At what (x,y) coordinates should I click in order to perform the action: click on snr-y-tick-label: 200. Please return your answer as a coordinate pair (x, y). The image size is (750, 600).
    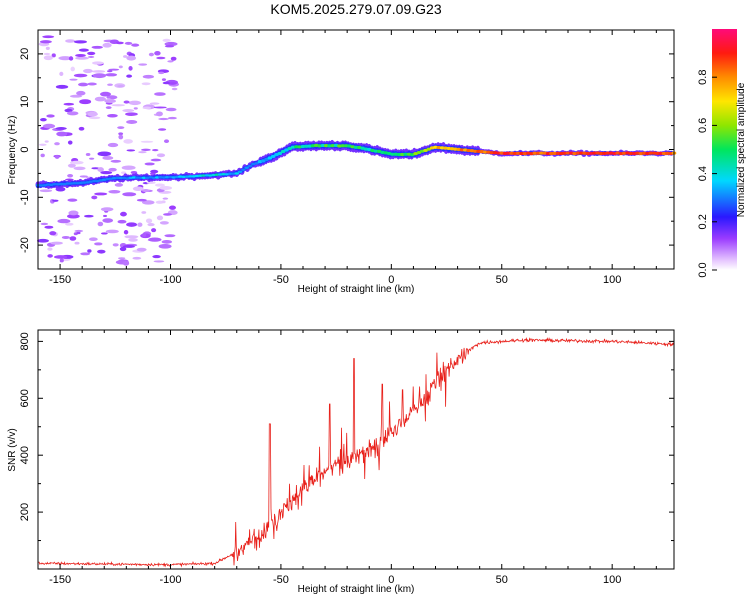
    Looking at the image, I should click on (25, 512).